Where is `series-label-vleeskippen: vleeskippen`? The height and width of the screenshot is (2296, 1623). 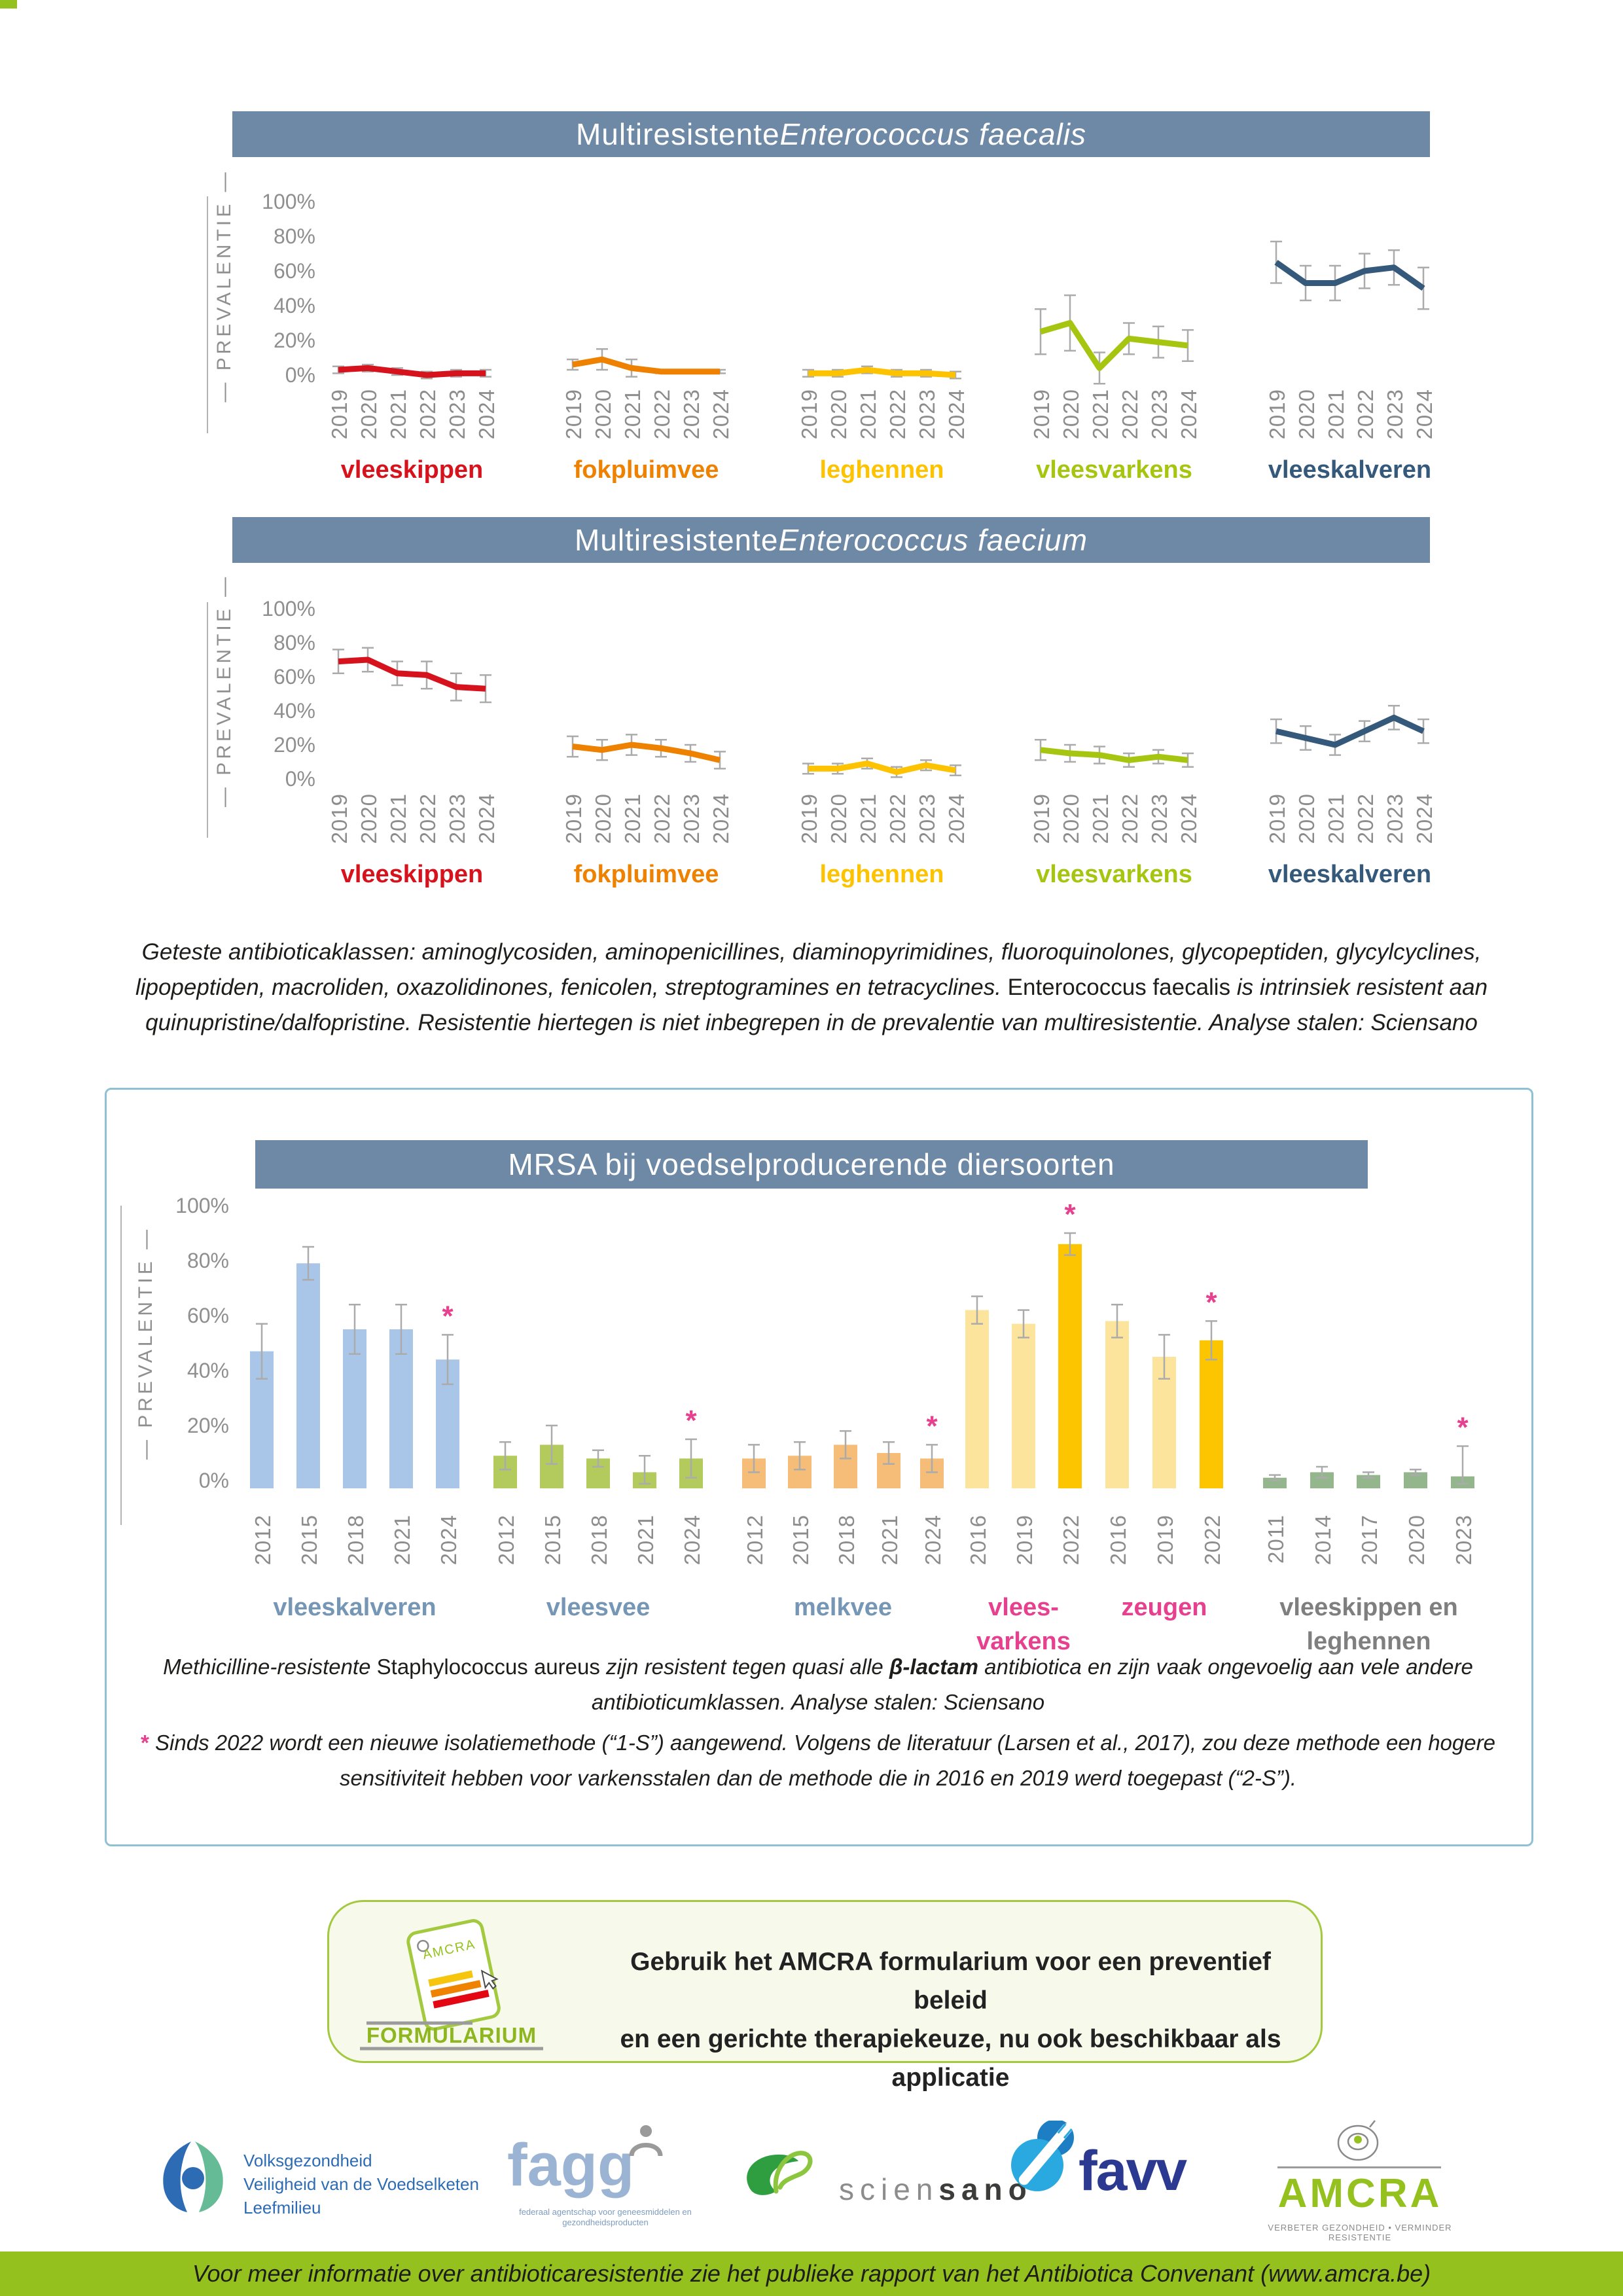
series-label-vleeskippen: vleeskippen is located at coordinates (412, 874).